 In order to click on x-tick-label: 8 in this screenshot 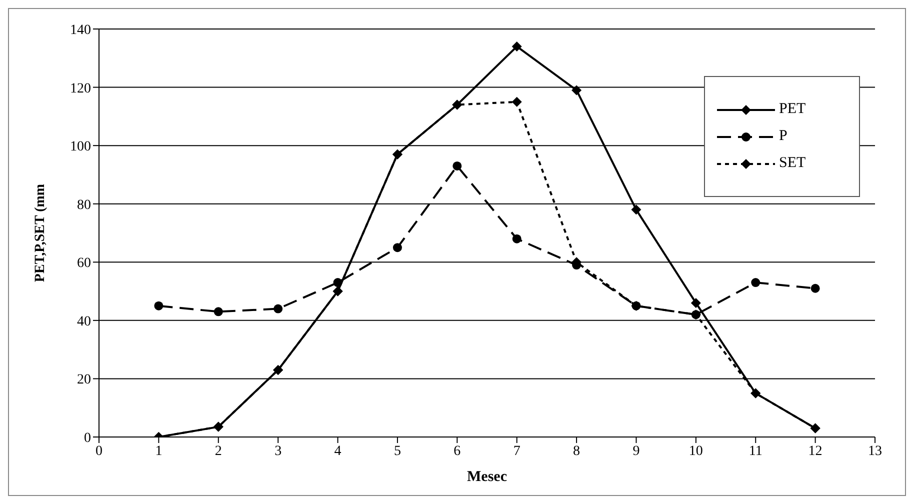, I will do `click(576, 451)`.